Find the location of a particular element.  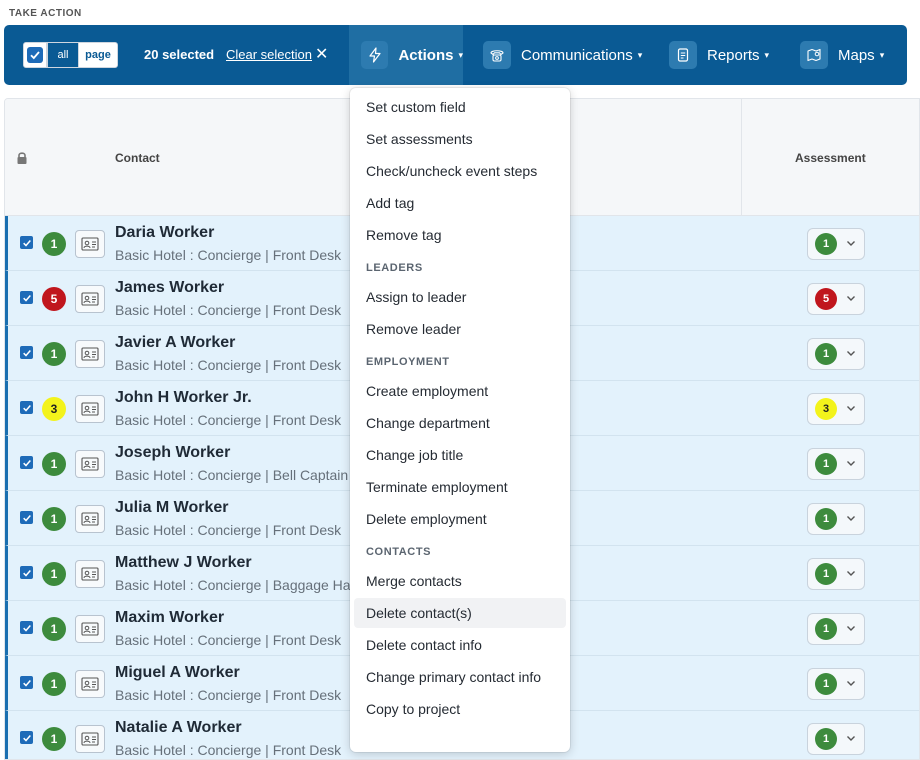

maps-button: Maps ▾ is located at coordinates (836, 55).